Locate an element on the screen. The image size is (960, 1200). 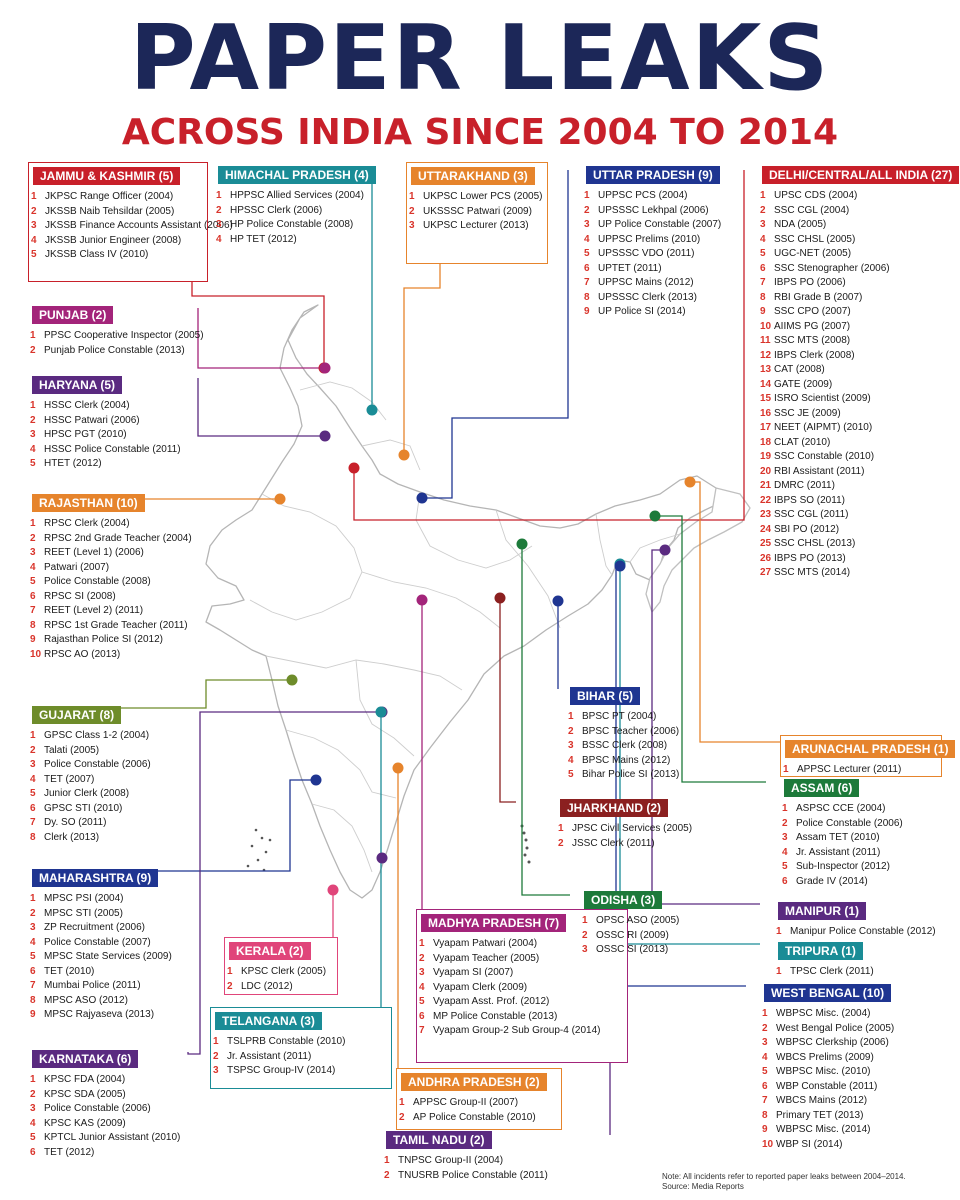
list-item: 4 HP TET (2012) is located at coordinates (290, 240).